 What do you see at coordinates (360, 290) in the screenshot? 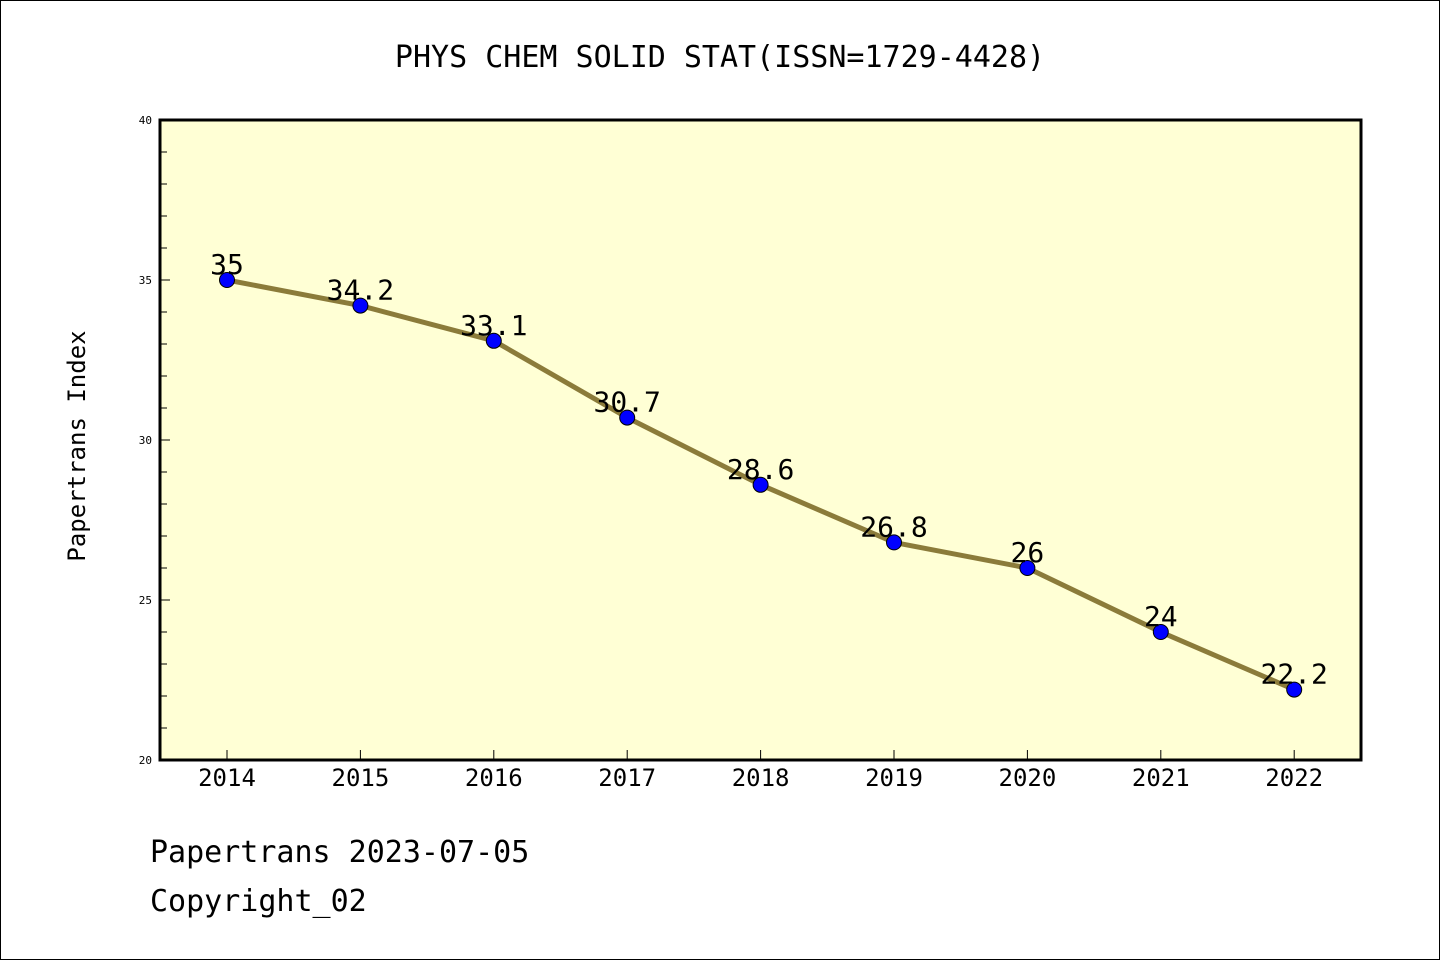
I see `data-label: 34.2` at bounding box center [360, 290].